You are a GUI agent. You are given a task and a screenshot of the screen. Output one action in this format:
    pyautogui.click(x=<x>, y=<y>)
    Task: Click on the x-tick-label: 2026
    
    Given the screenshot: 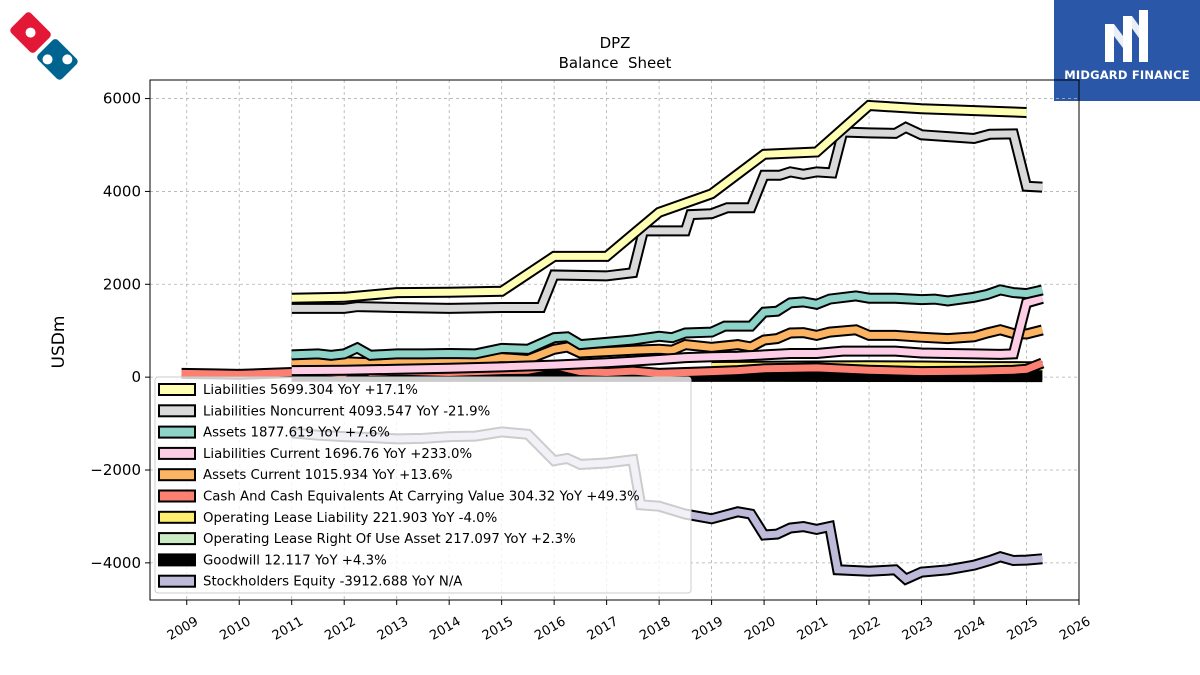 What is the action you would take?
    pyautogui.click(x=1075, y=629)
    